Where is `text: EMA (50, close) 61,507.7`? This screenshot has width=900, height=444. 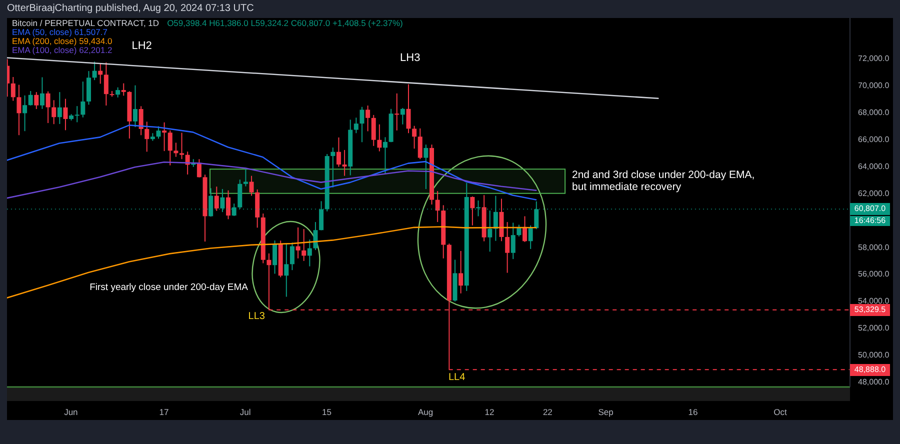 text: EMA (50, close) 61,507.7 is located at coordinates (60, 31).